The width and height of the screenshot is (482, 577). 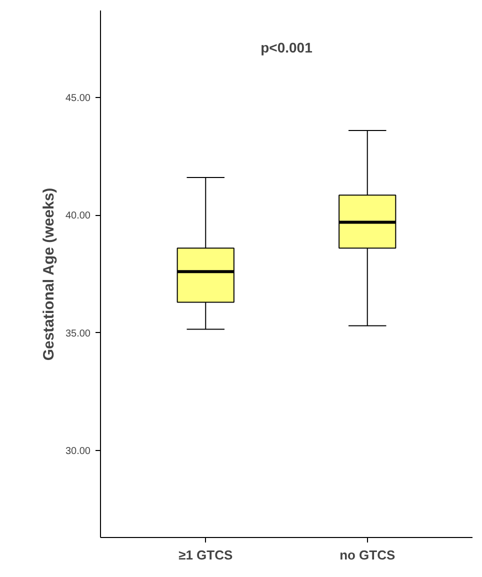 I want to click on y-tick-label: 35.00, so click(x=78, y=334).